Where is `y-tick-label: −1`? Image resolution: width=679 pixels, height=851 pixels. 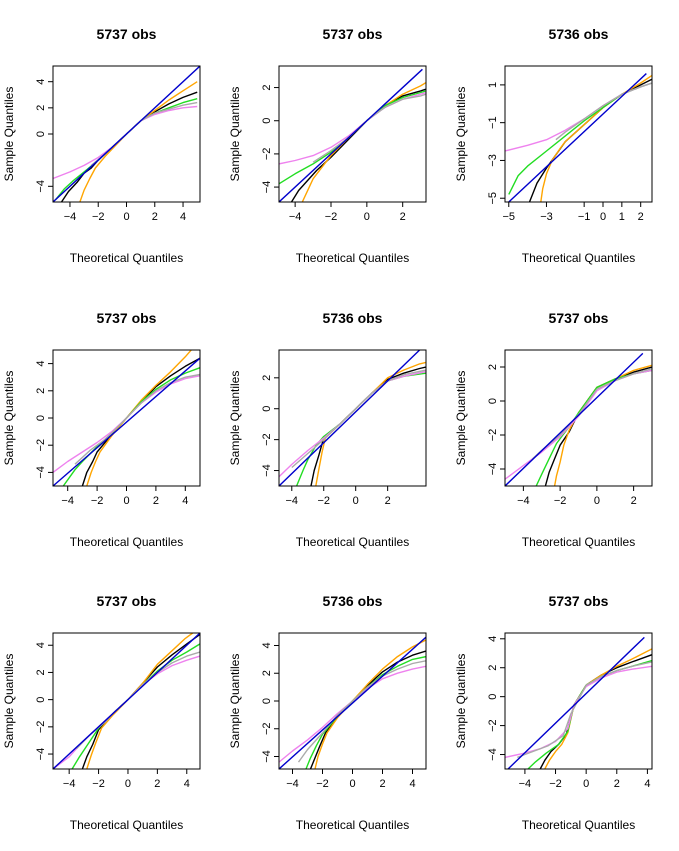 y-tick-label: −1 is located at coordinates (493, 122).